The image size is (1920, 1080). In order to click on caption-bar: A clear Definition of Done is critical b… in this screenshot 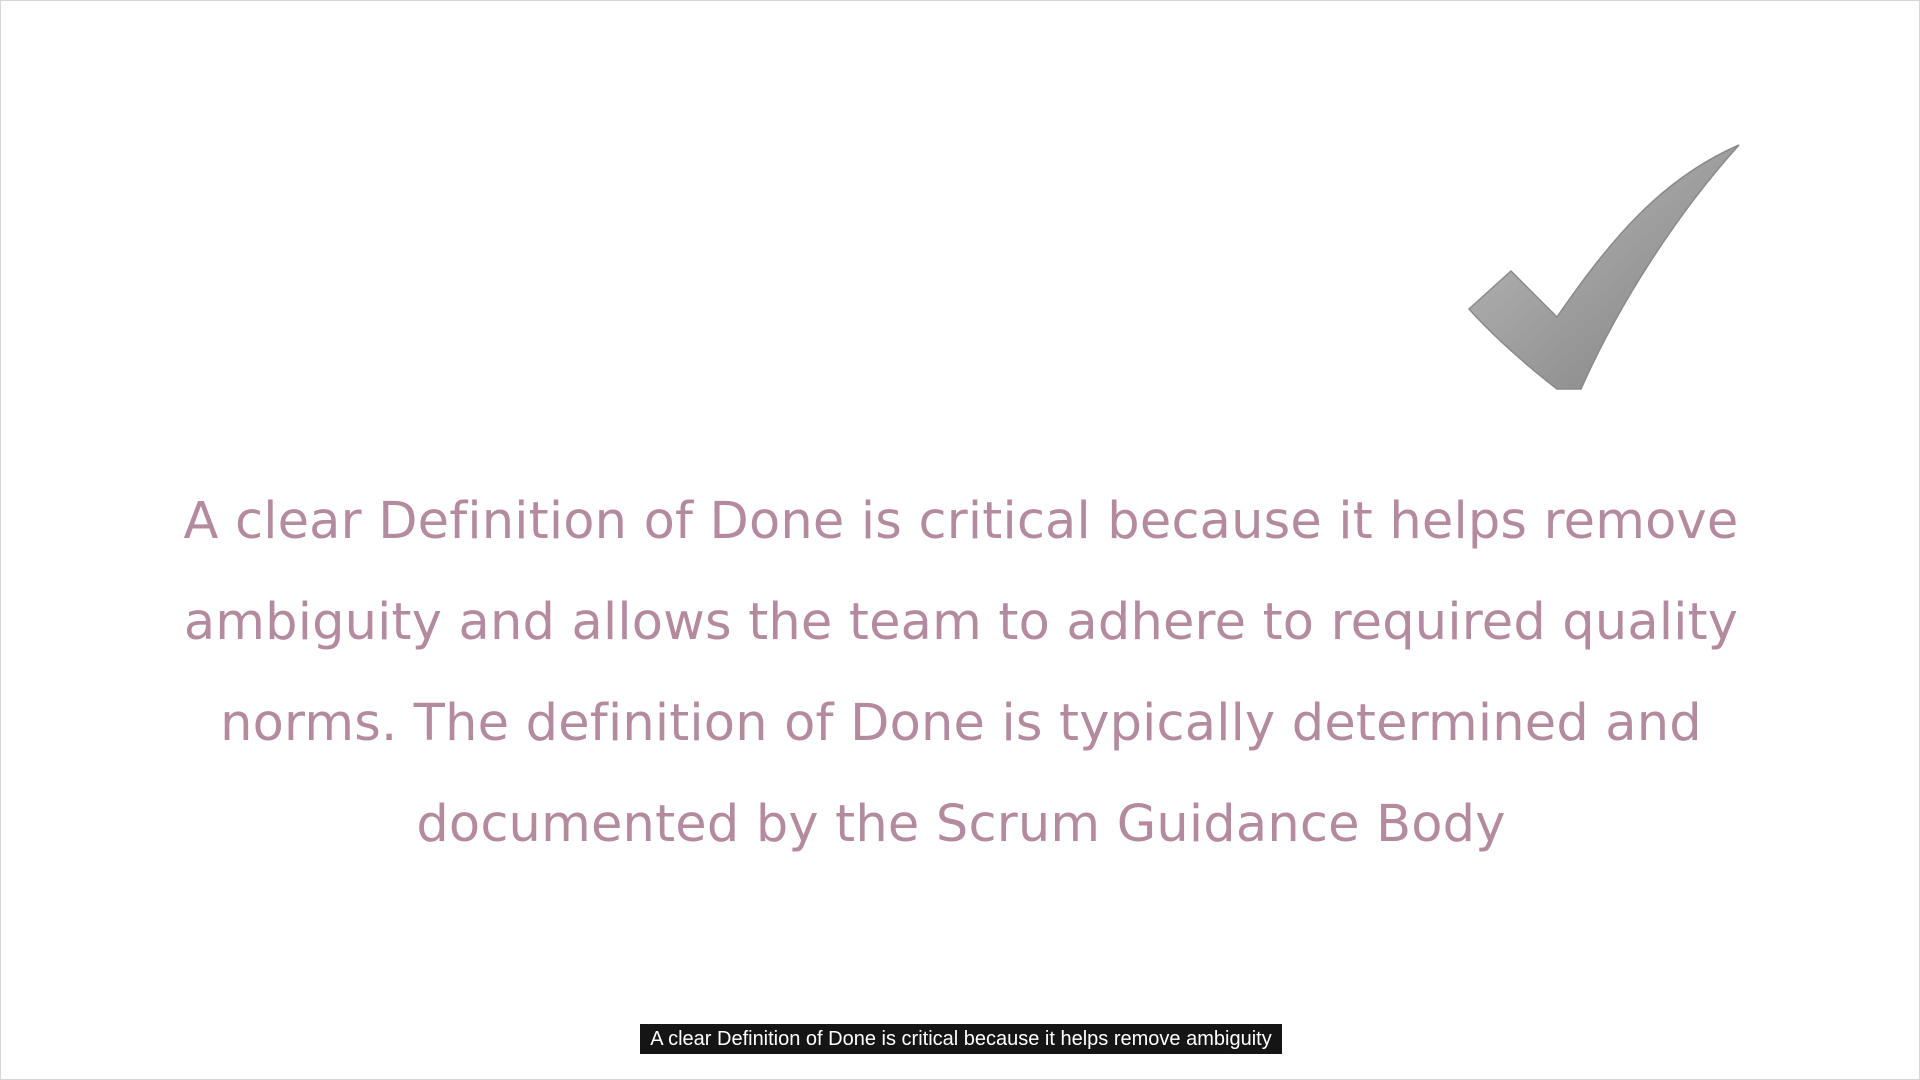, I will do `click(960, 1039)`.